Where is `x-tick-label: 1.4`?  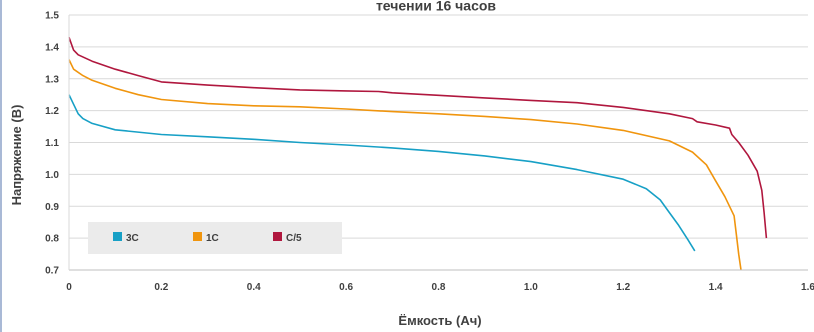 x-tick-label: 1.4 is located at coordinates (716, 287).